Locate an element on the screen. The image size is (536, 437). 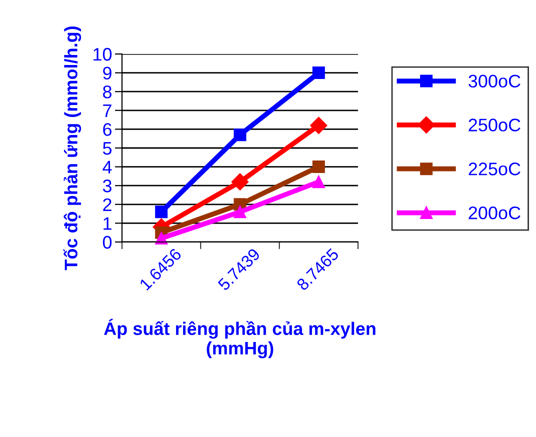
y-tick-label: 1 is located at coordinates (108, 223).